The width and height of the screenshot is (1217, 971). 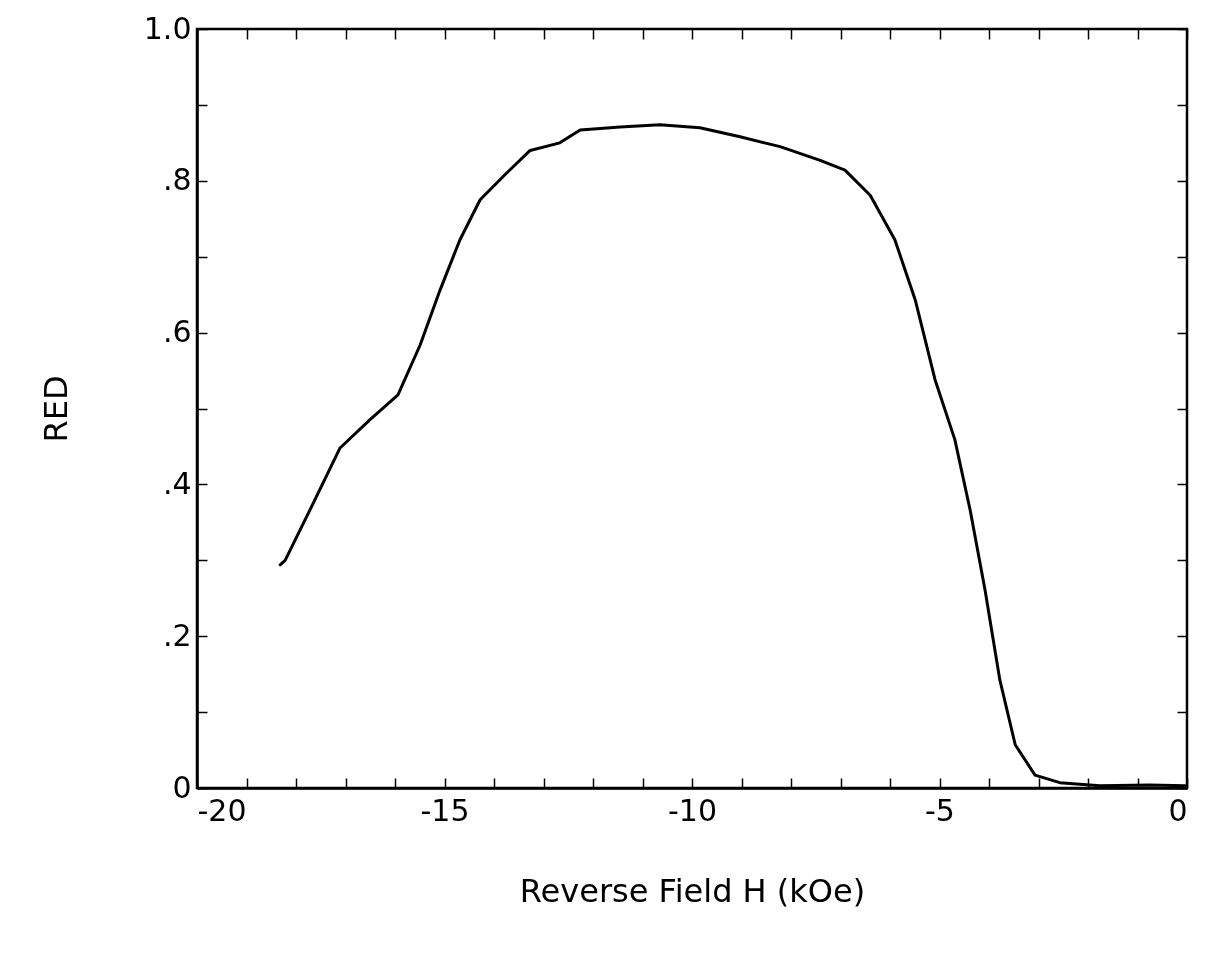 What do you see at coordinates (445, 810) in the screenshot?
I see `x-tick-label: -15` at bounding box center [445, 810].